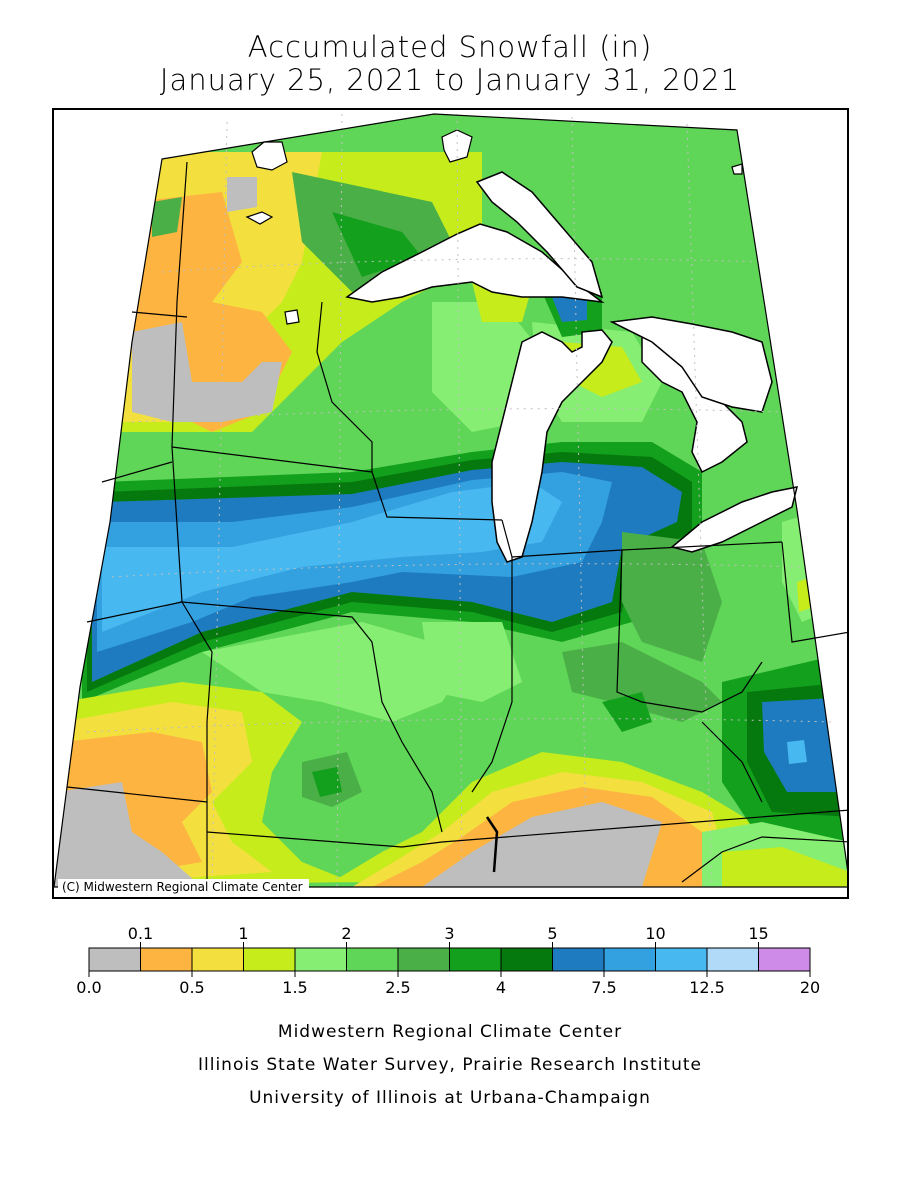  What do you see at coordinates (492, 844) in the screenshot?
I see `river` at bounding box center [492, 844].